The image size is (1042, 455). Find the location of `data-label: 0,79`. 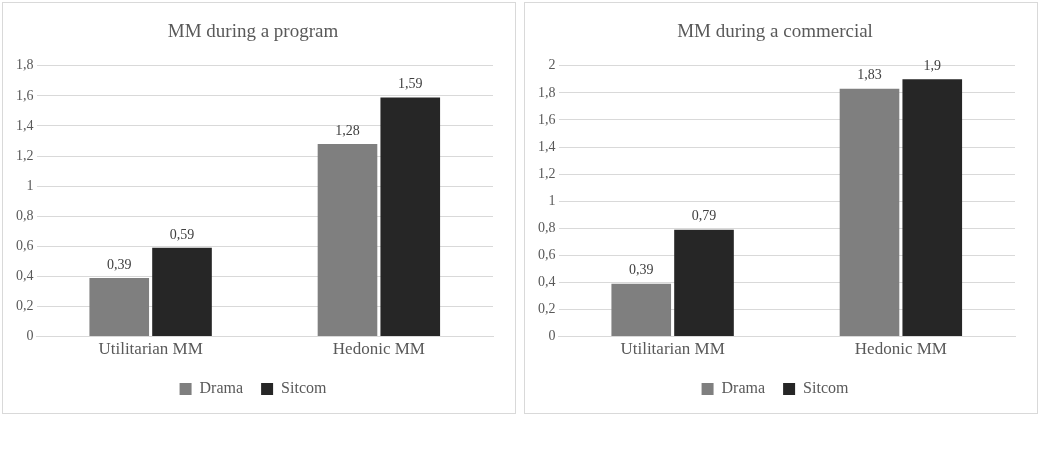

data-label: 0,79 is located at coordinates (704, 216).